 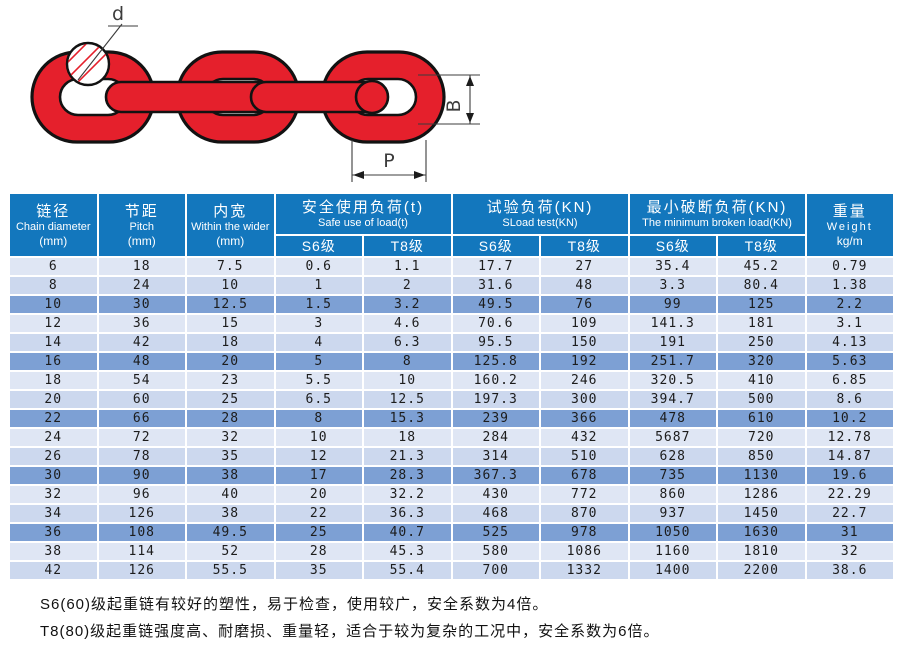 I want to click on table-cell: 20, so click(x=318, y=494).